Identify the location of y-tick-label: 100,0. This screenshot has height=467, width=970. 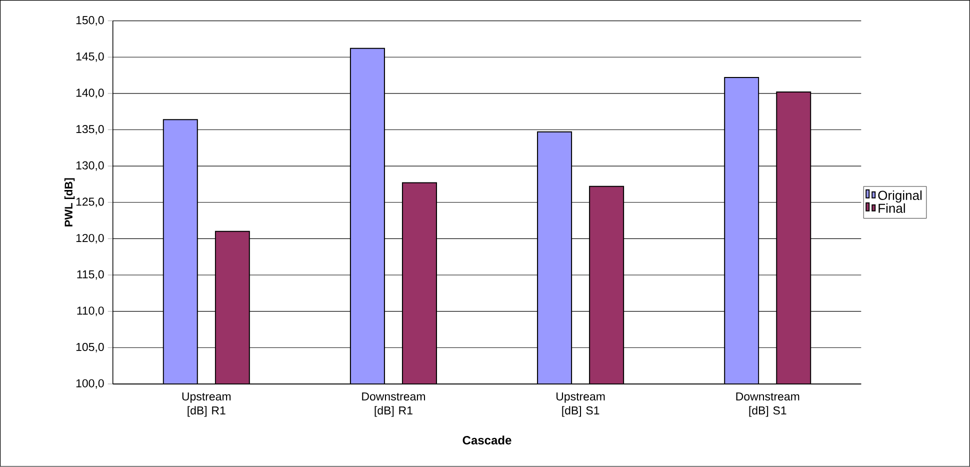
(90, 384).